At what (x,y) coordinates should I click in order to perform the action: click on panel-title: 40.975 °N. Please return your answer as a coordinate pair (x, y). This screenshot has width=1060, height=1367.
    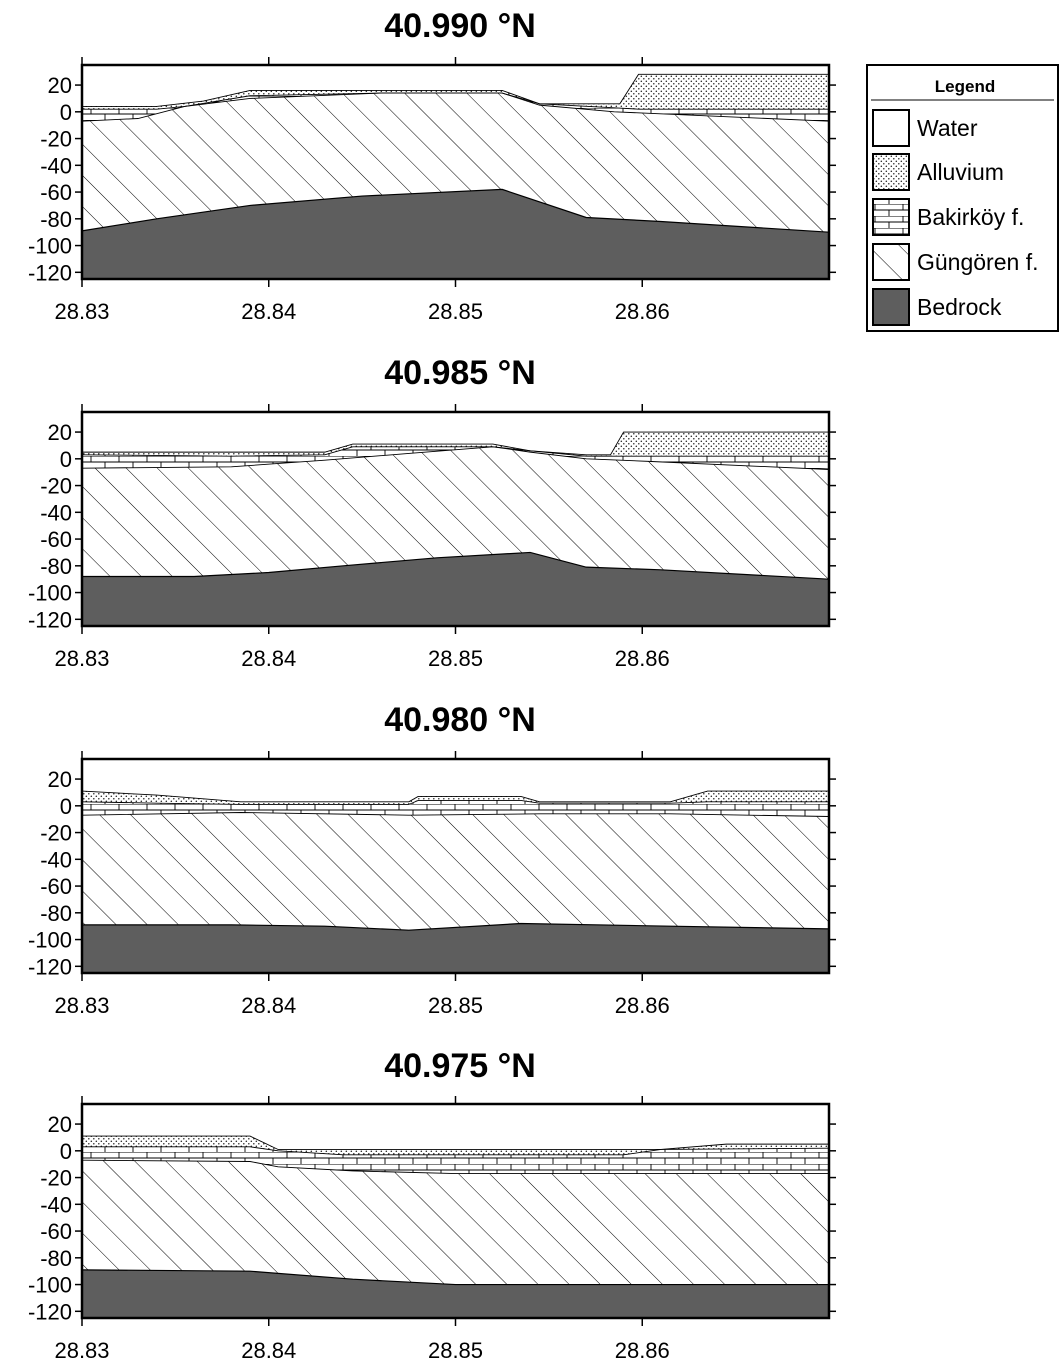
    Looking at the image, I should click on (460, 1066).